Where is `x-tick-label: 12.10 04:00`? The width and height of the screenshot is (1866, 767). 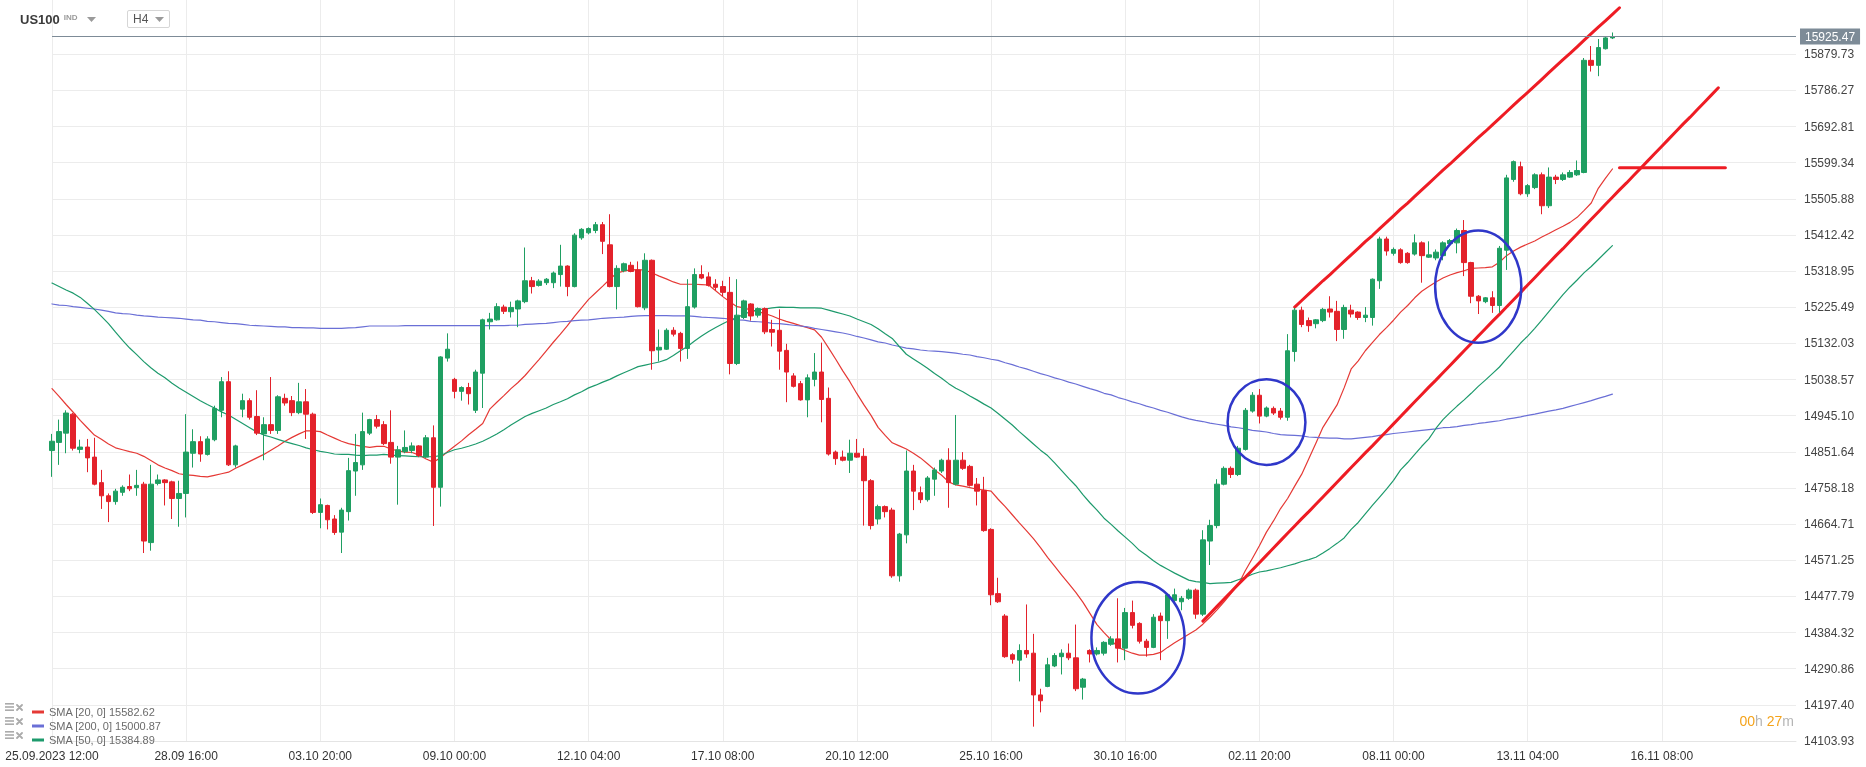 x-tick-label: 12.10 04:00 is located at coordinates (588, 756).